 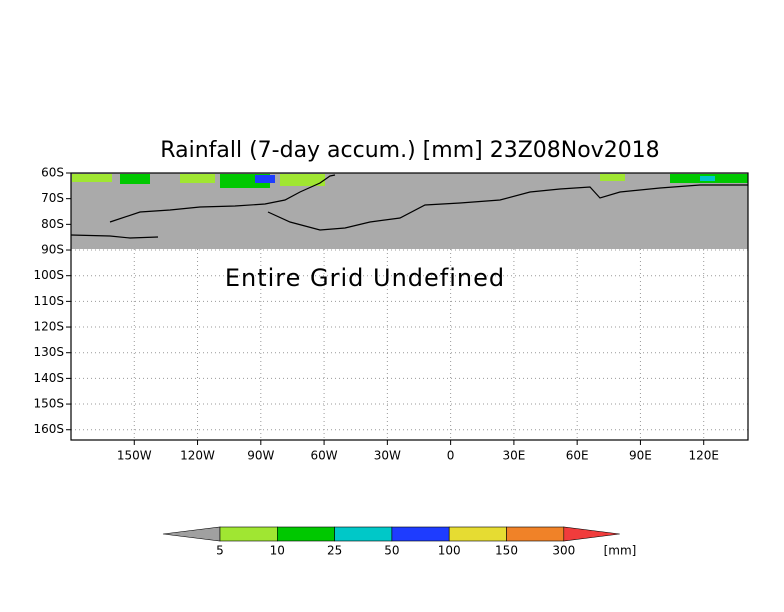 I want to click on lon-tick-label: 90W, so click(x=260, y=456).